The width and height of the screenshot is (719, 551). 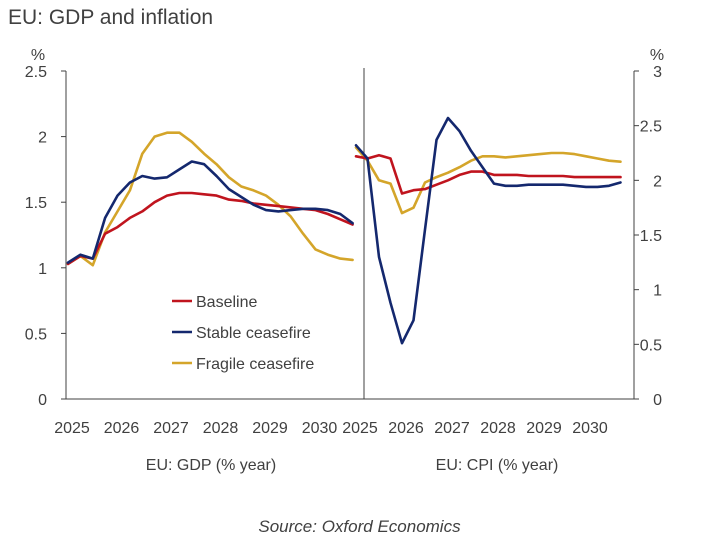 I want to click on panel-1-x-axis-title: EU: GDP (% year), so click(x=211, y=465).